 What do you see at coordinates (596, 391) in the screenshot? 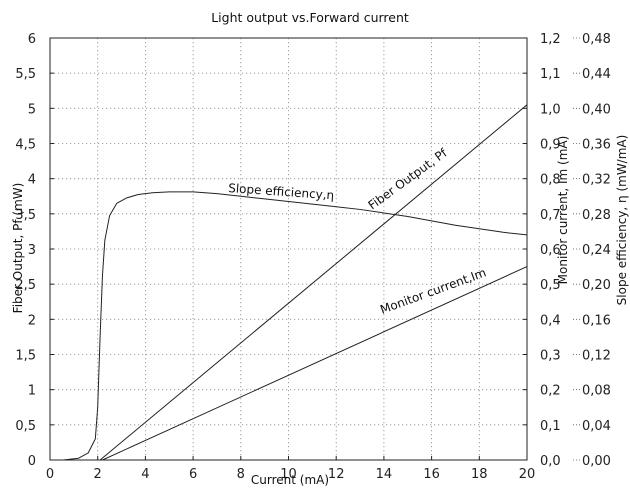
I see `y-right2-tick-label: 0,08` at bounding box center [596, 391].